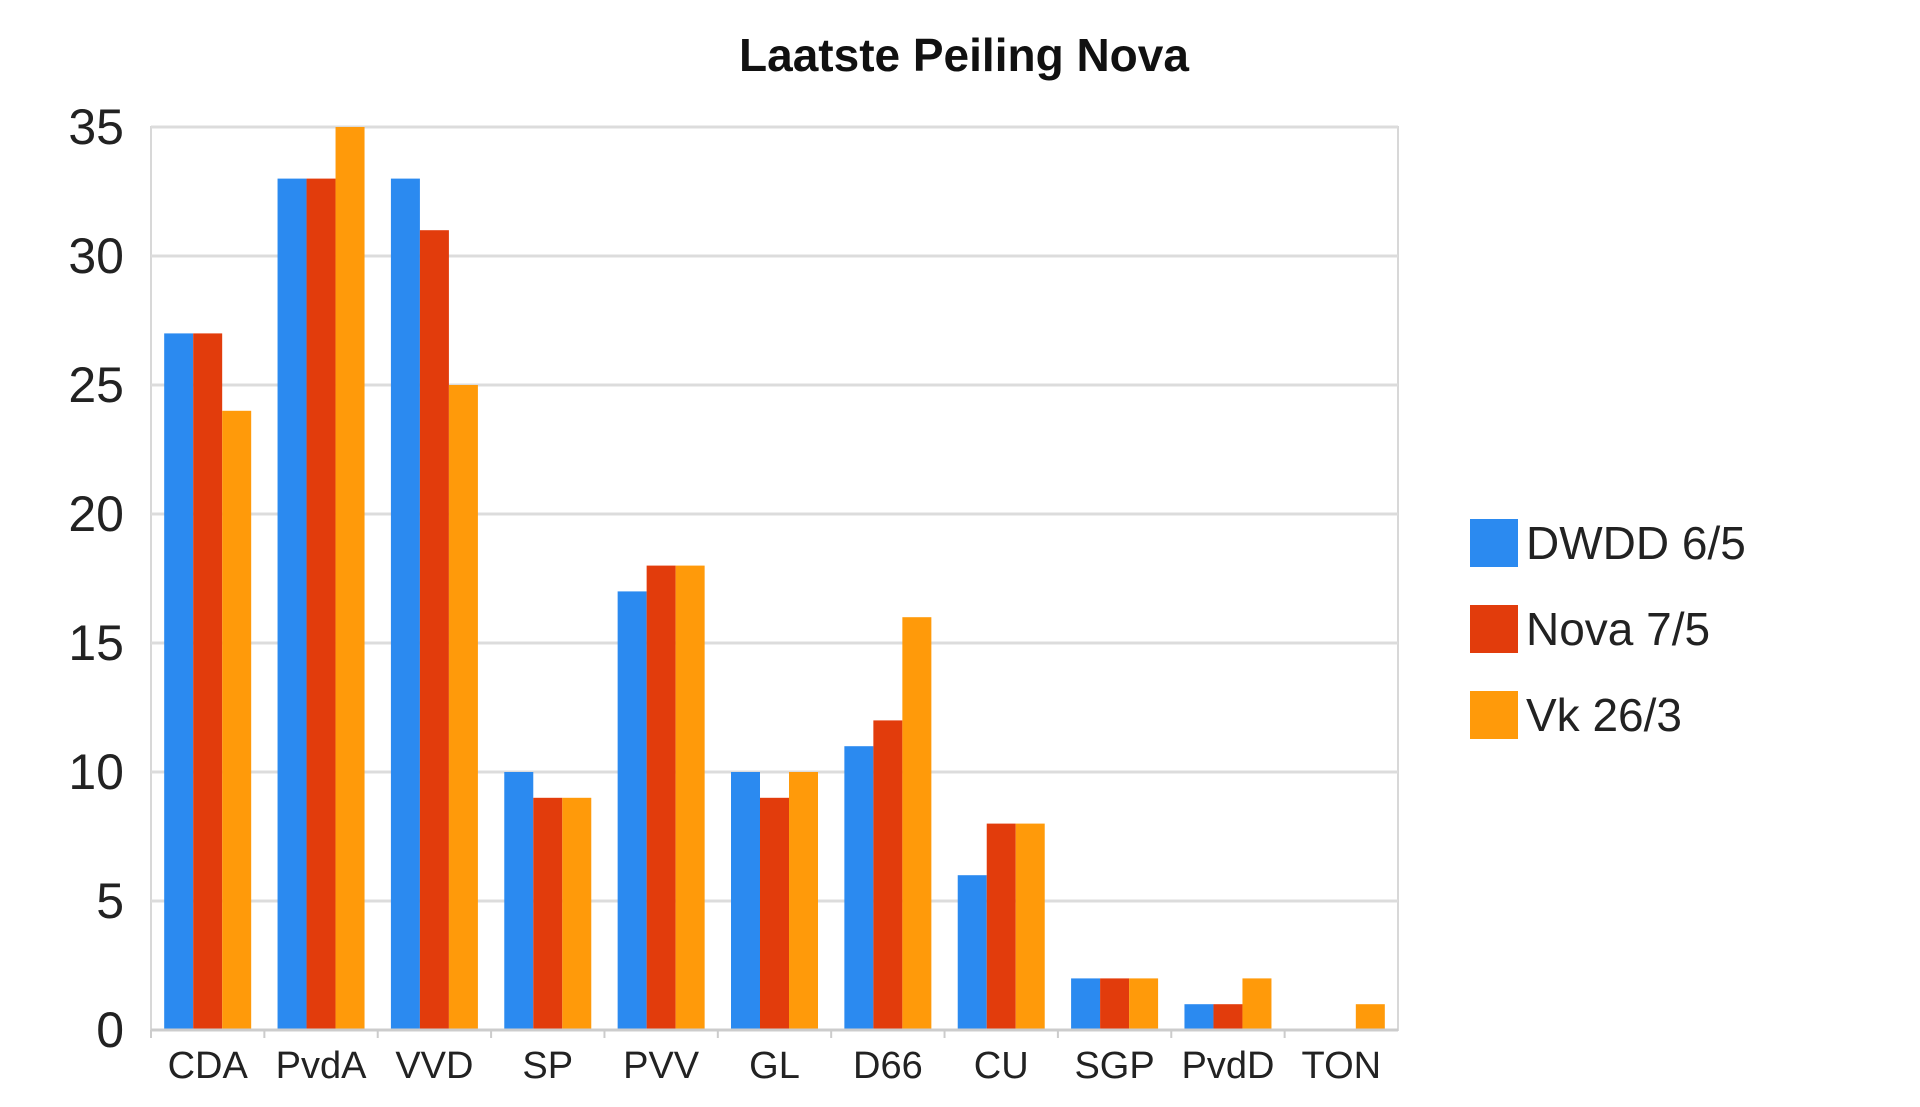 Image resolution: width=1920 pixels, height=1107 pixels. Describe the element at coordinates (96, 772) in the screenshot. I see `y-tick-label: 10` at that location.